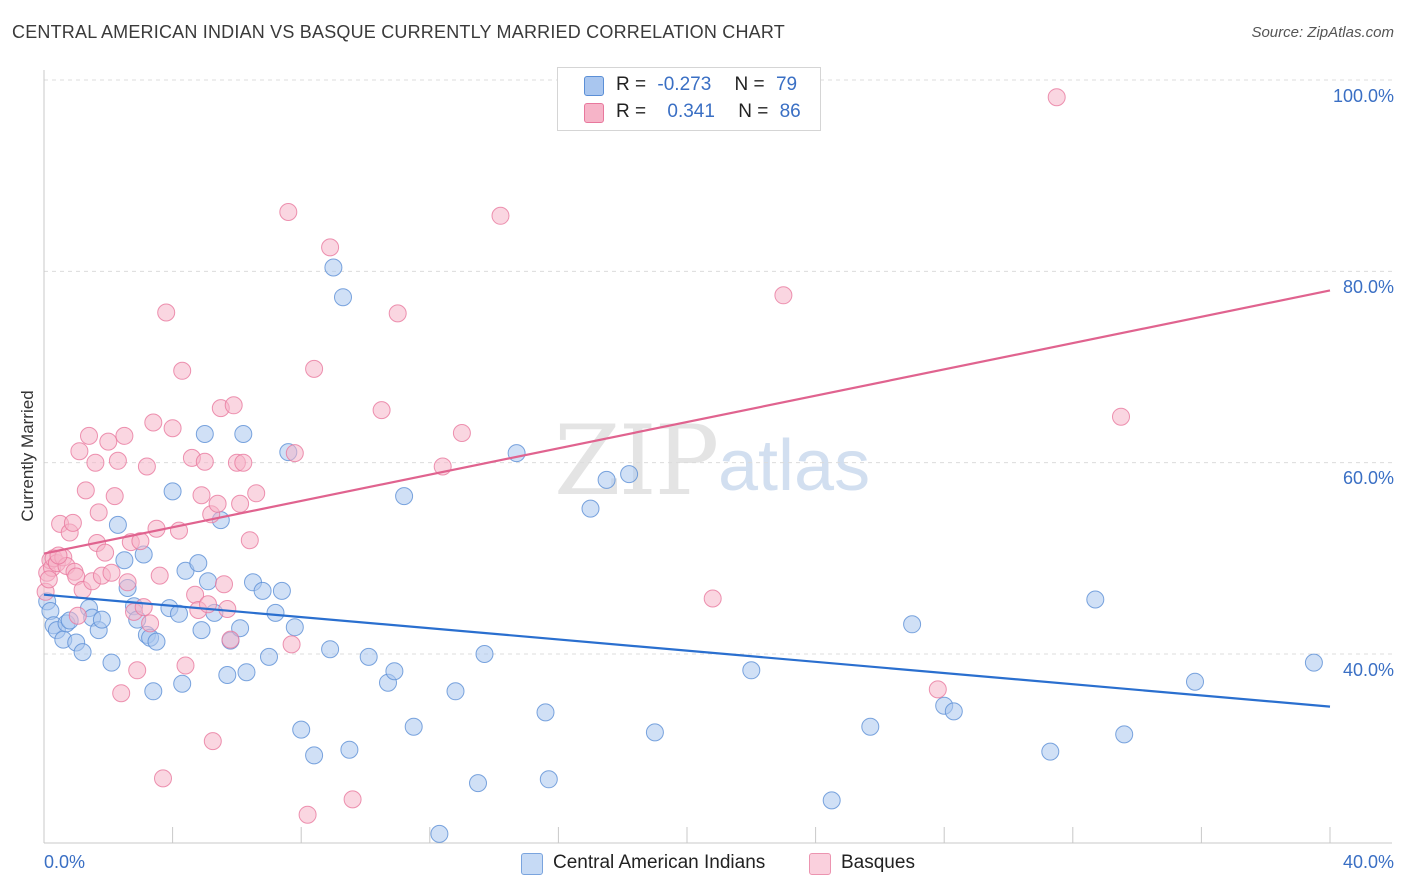 Image resolution: width=1406 pixels, height=892 pixels. Describe the element at coordinates (65, 862) in the screenshot. I see `x-tick-label-min: 0.0%` at that location.